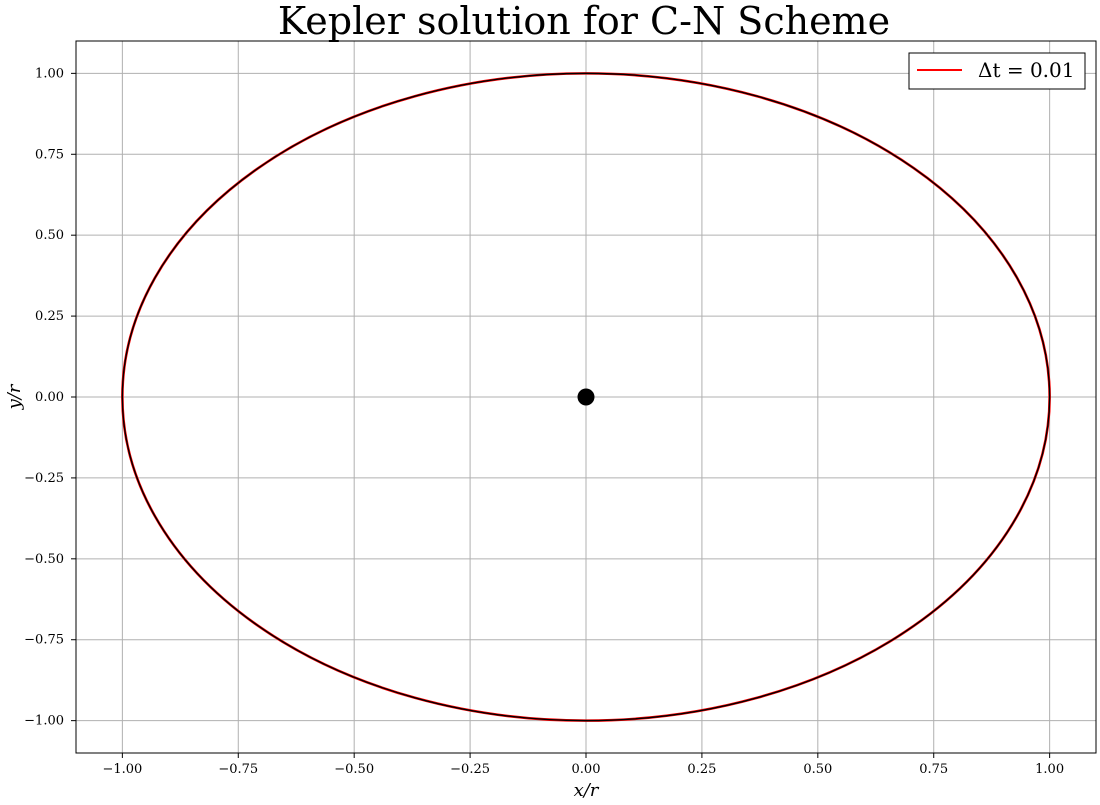  Describe the element at coordinates (238, 769) in the screenshot. I see `x-tick-label: −0.75` at that location.